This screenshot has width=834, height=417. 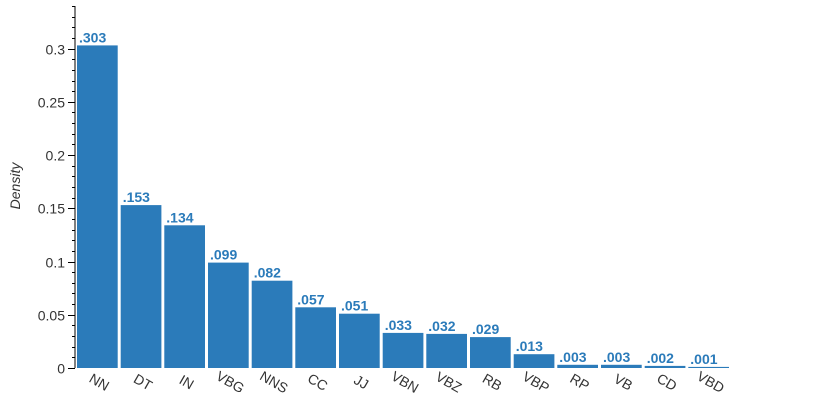 I want to click on y-tick-label: 0.2, so click(x=56, y=156).